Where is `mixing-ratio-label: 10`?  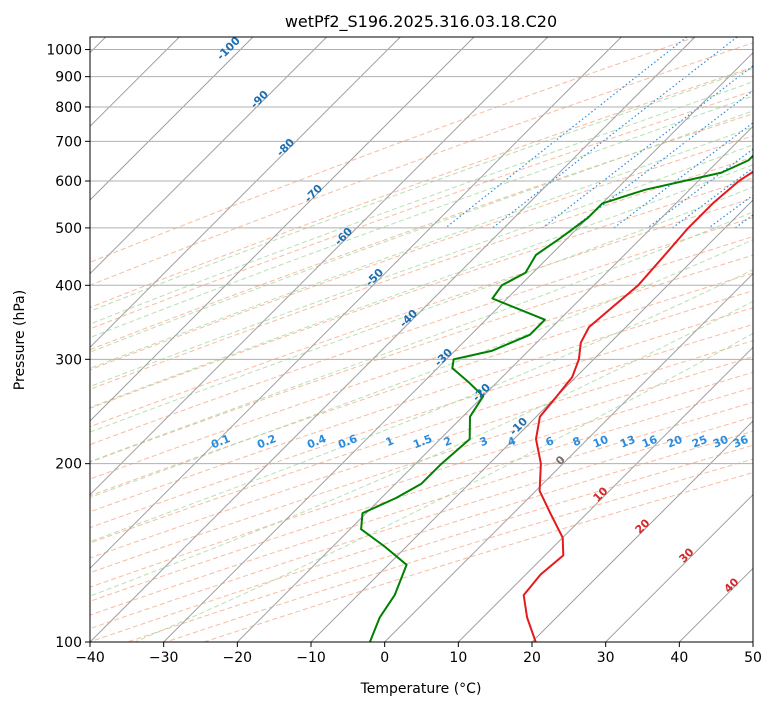
mixing-ratio-label: 10 is located at coordinates (600, 442).